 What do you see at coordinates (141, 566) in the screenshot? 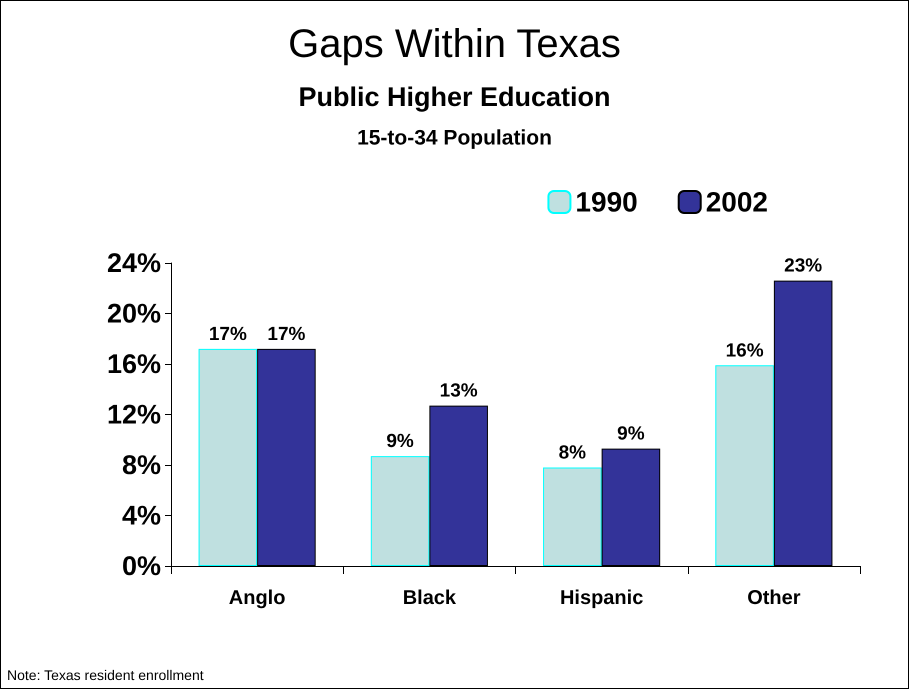
I see `y-tick-label: 0%` at bounding box center [141, 566].